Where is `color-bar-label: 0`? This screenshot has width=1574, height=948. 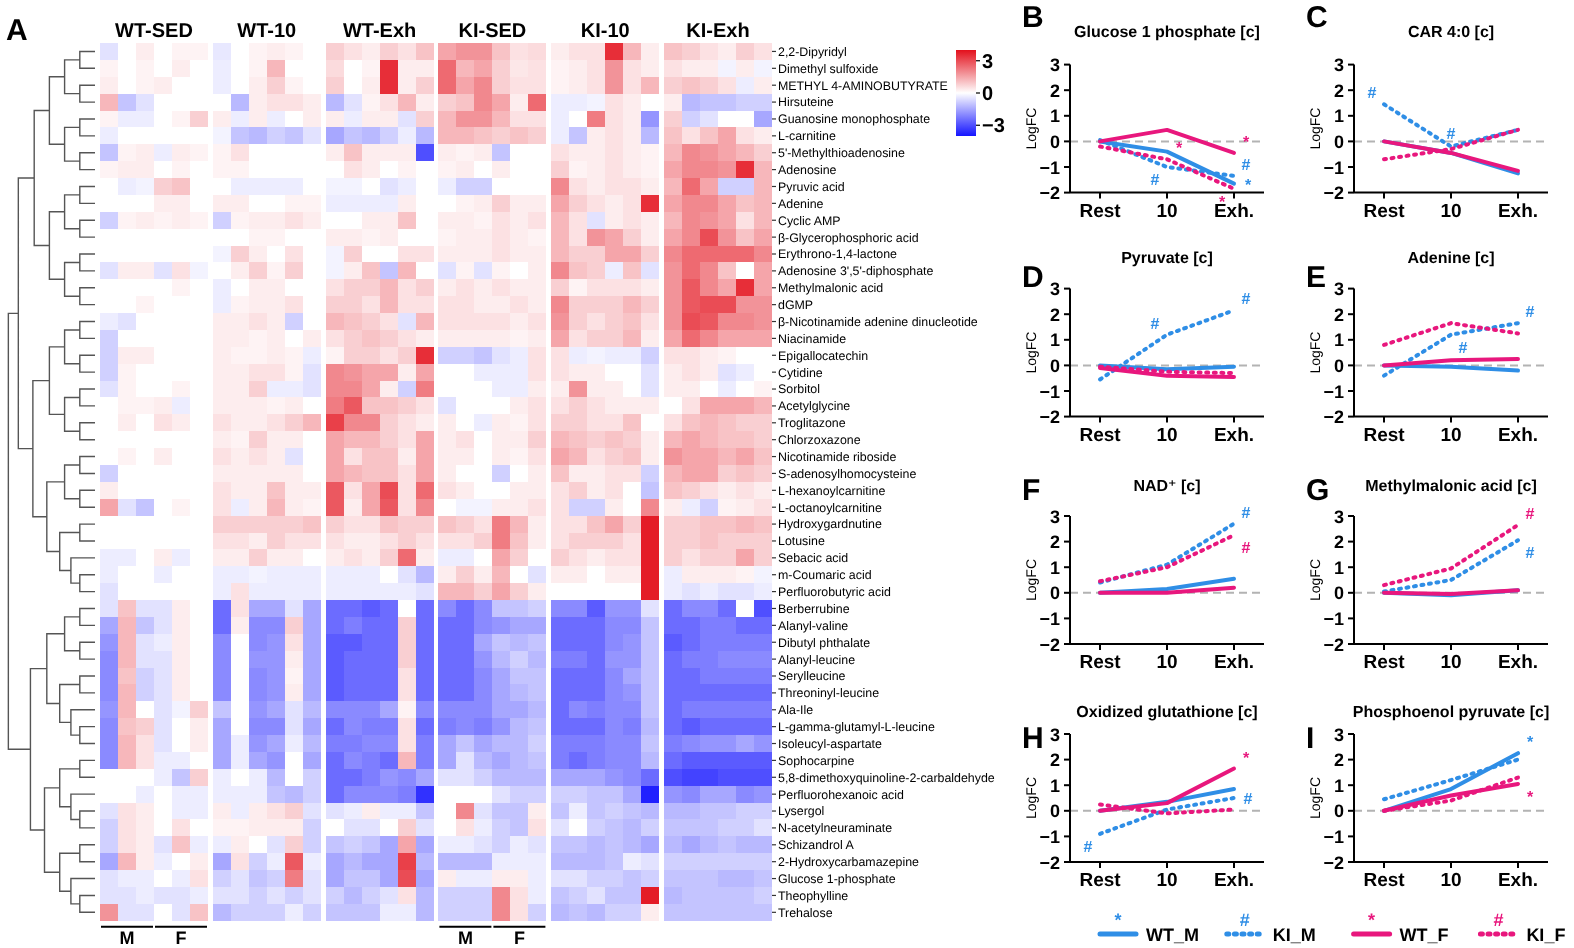 color-bar-label: 0 is located at coordinates (988, 95).